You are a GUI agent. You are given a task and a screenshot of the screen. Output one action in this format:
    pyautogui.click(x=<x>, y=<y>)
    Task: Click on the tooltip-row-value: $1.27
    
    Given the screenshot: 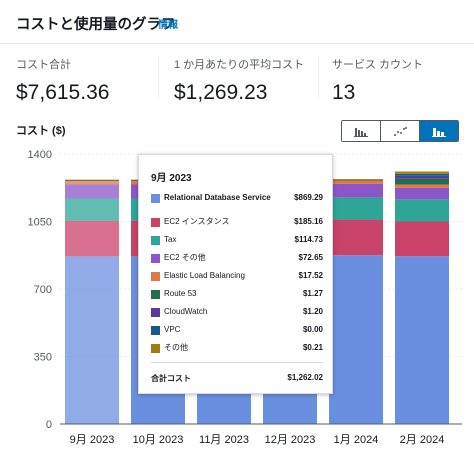 What is the action you would take?
    pyautogui.click(x=312, y=293)
    